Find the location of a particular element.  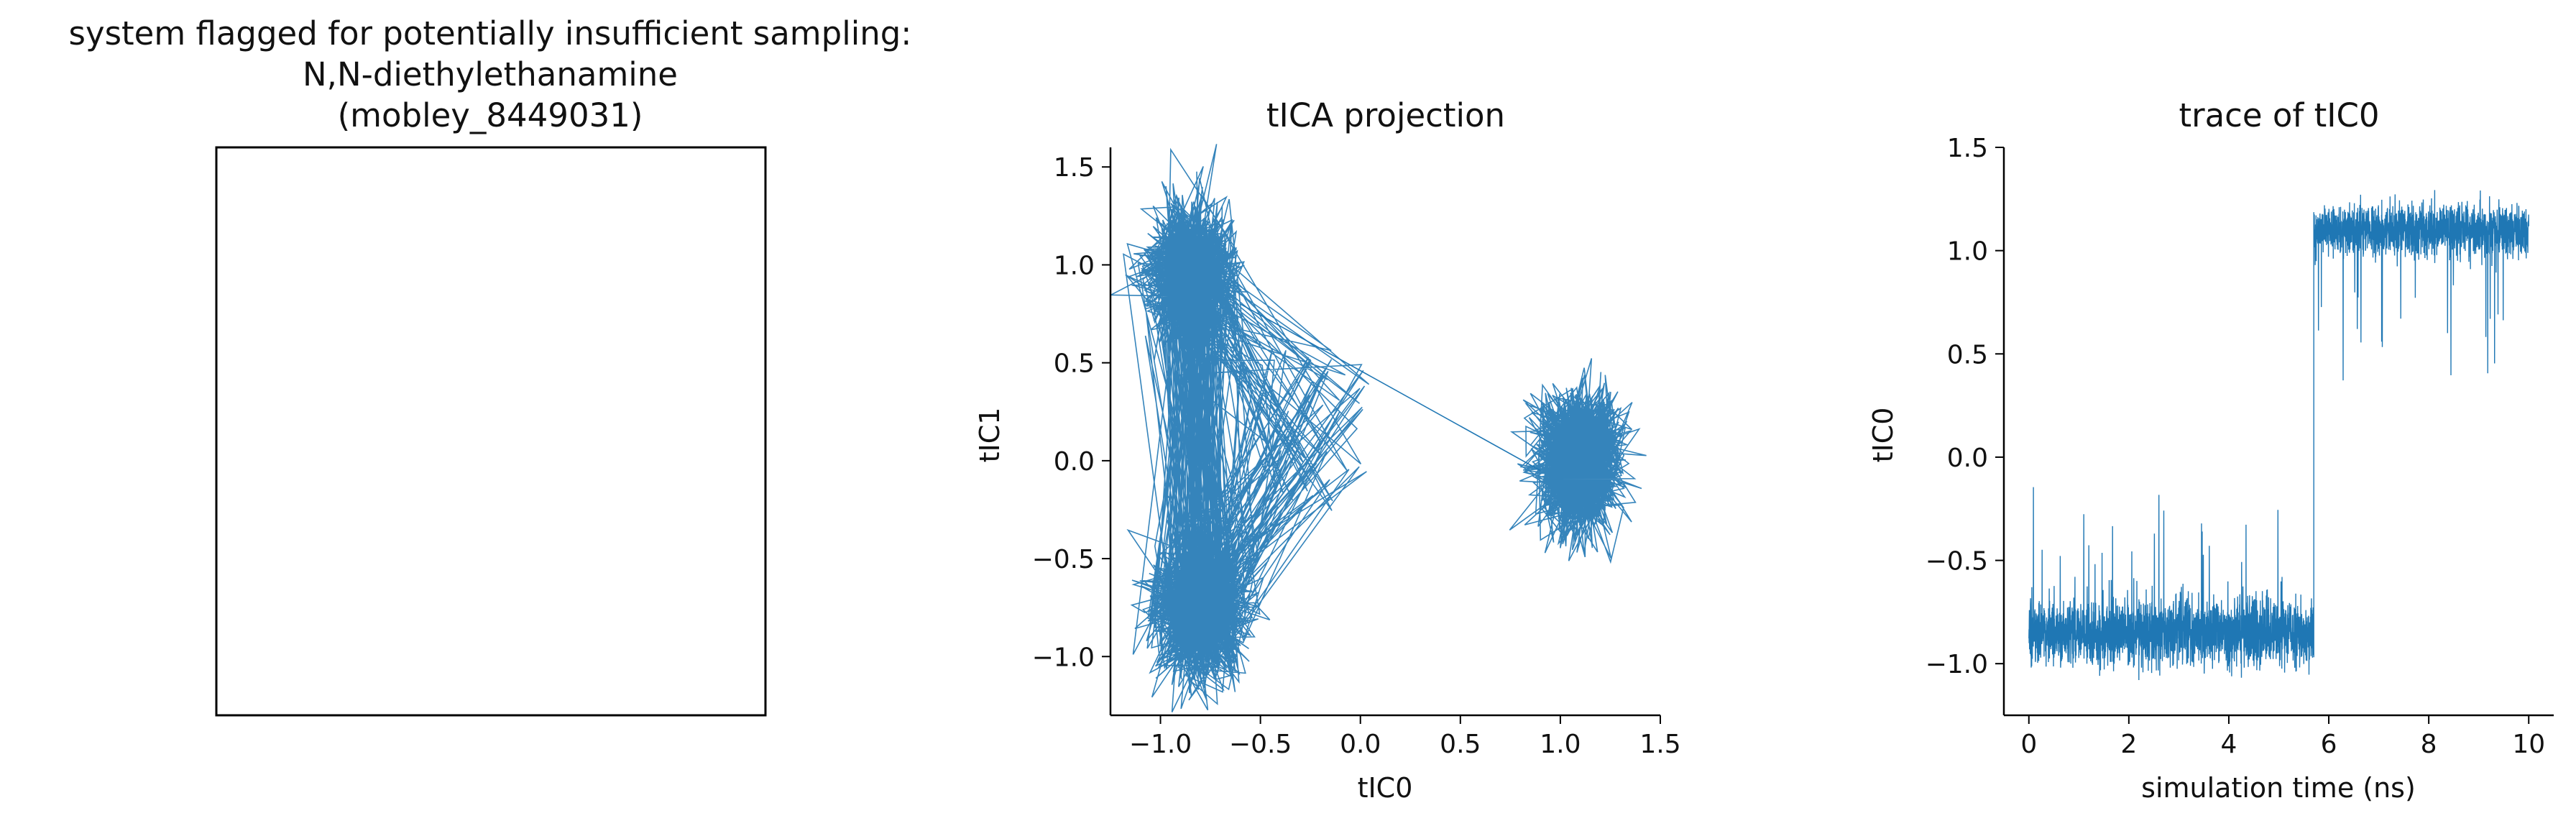

panel2-ylabel: tIC1 is located at coordinates (990, 435).